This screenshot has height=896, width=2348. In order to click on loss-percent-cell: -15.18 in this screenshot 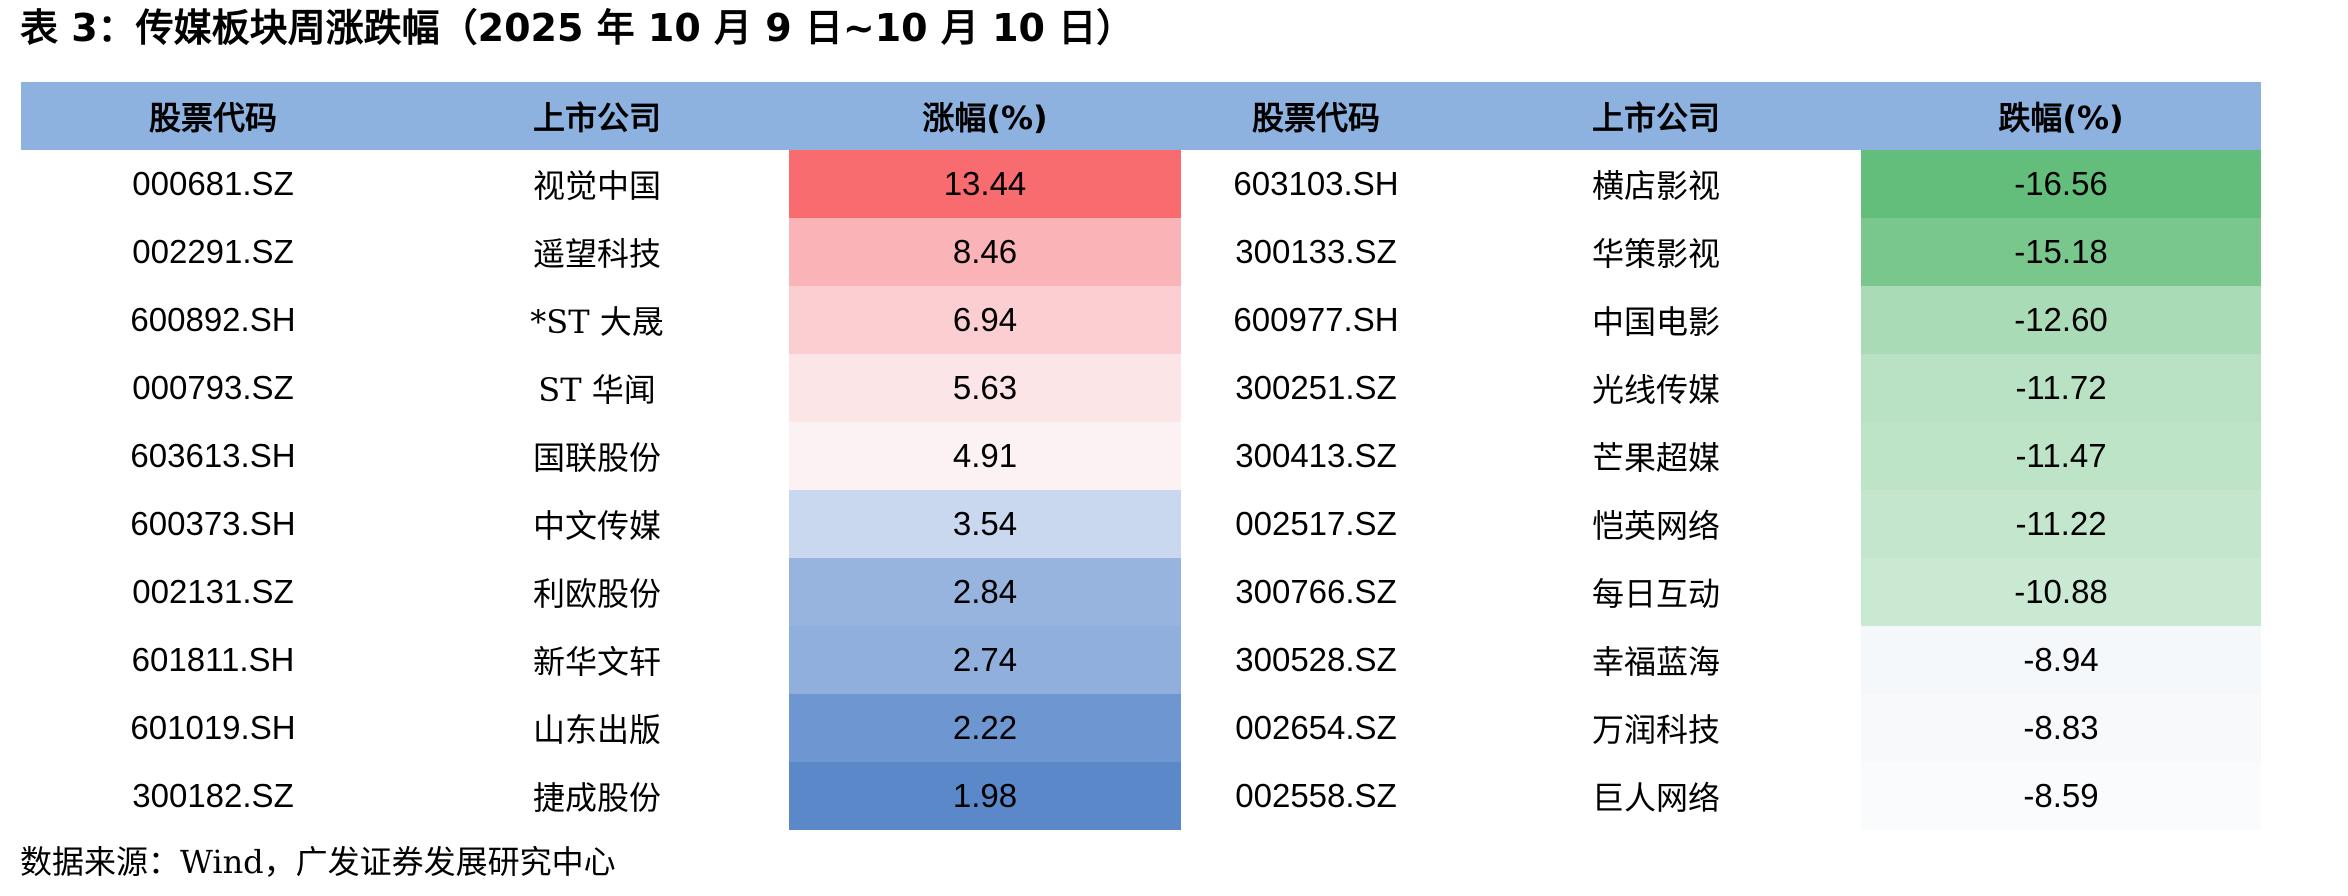, I will do `click(2061, 252)`.